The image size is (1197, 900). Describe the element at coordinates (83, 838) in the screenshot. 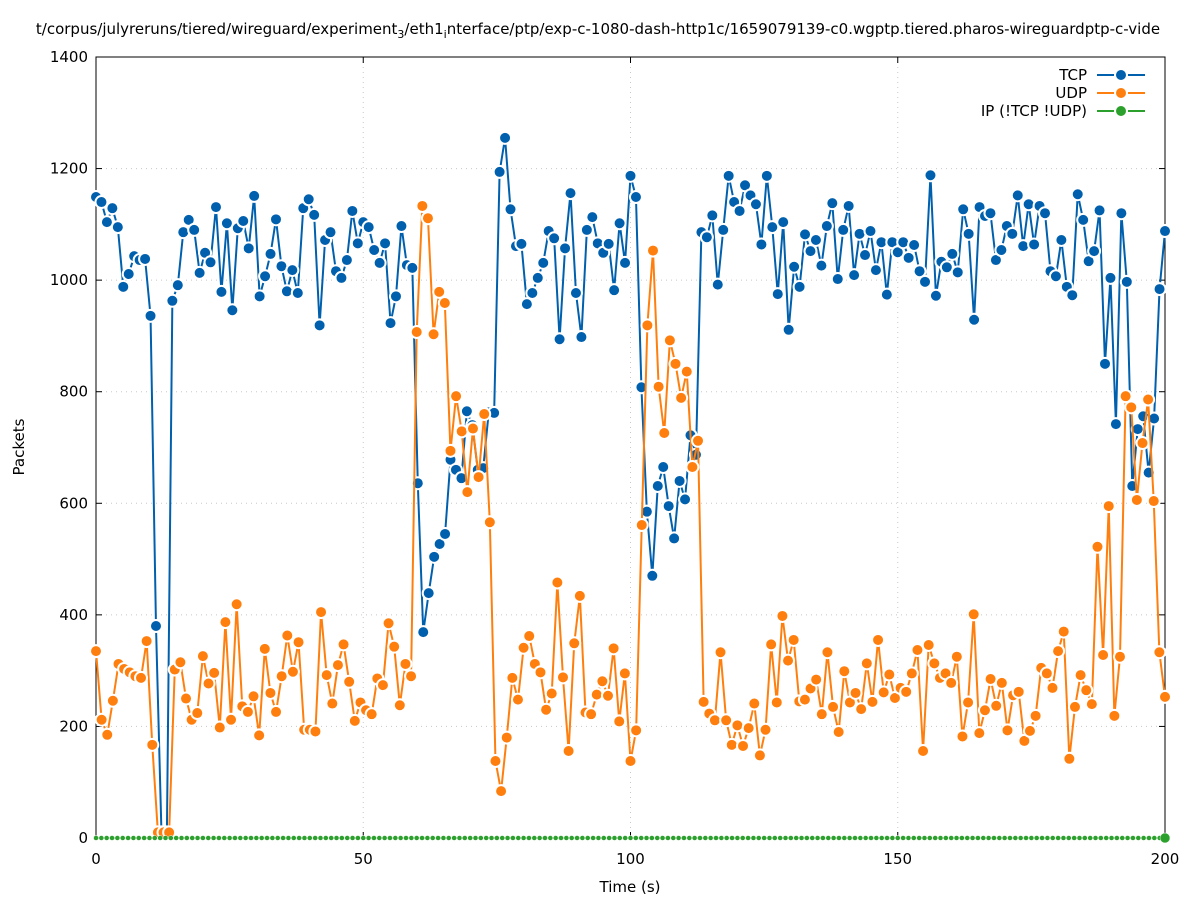

I see `y-tick-label: 0` at that location.